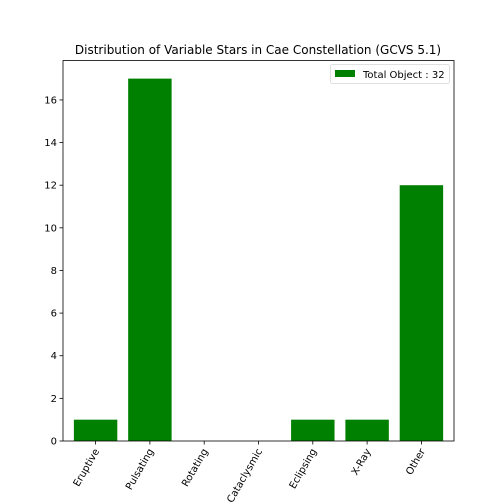  I want to click on bar-eruptive, so click(95, 430).